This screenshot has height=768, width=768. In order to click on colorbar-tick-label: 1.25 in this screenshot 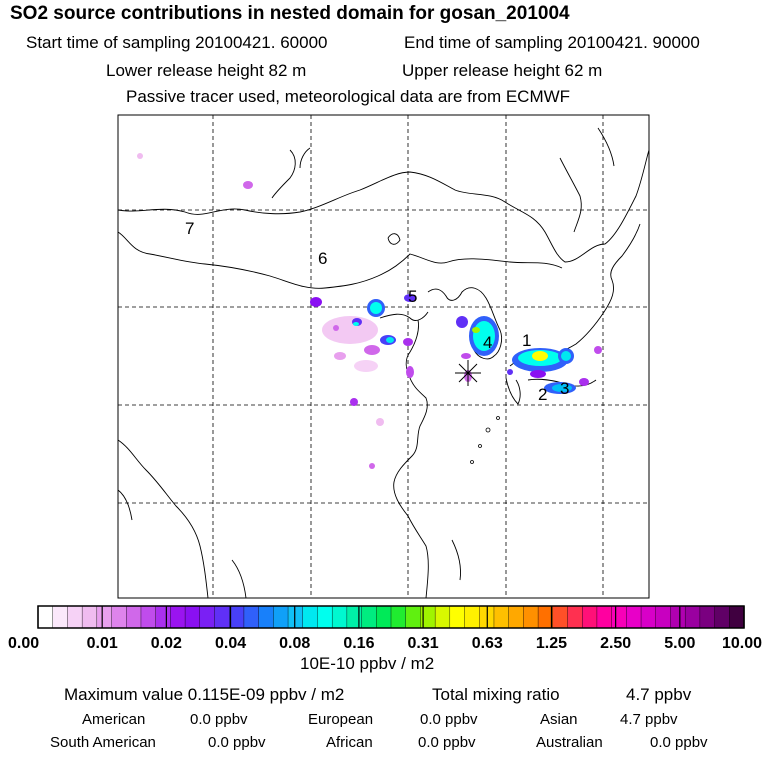, I will do `click(551, 643)`.